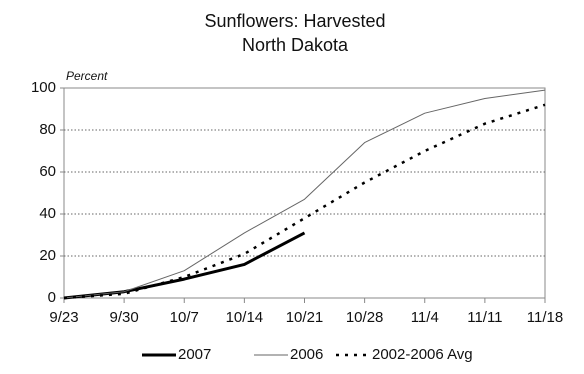  Describe the element at coordinates (47, 255) in the screenshot. I see `y-tick-label: 20` at that location.